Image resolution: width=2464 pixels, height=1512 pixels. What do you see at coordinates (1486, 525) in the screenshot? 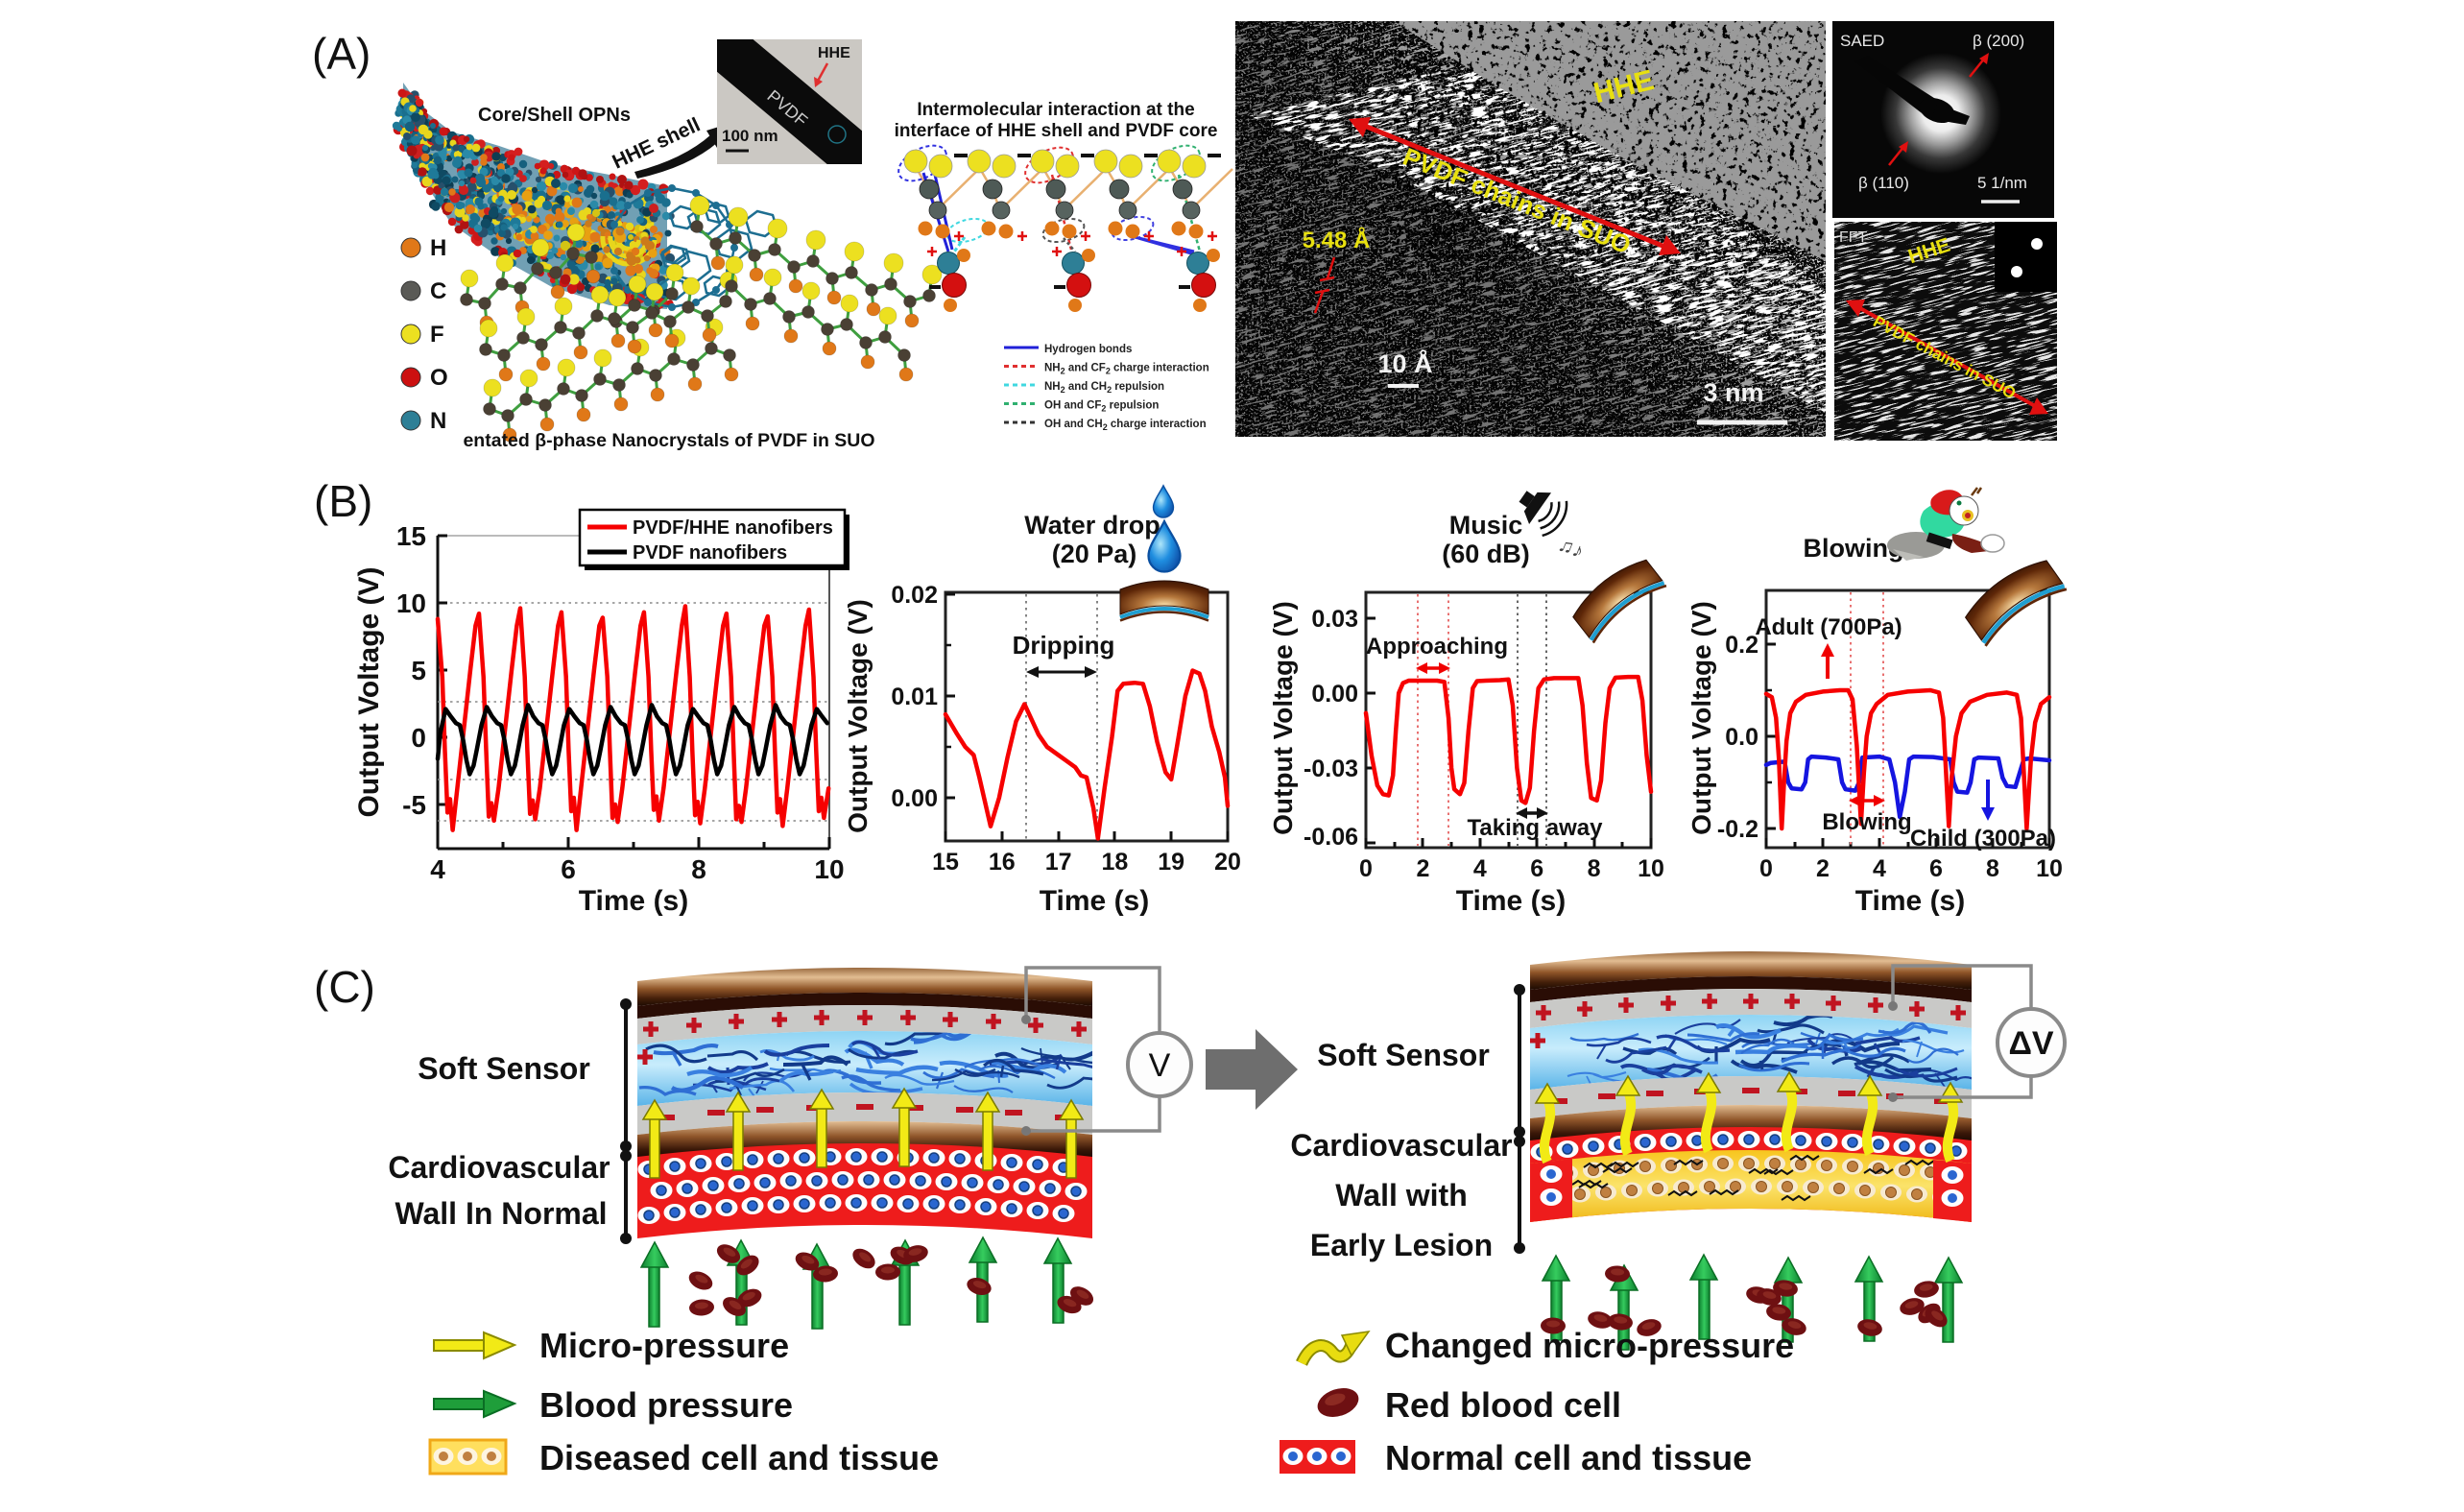
I see `svg-text: Music` at bounding box center [1486, 525].